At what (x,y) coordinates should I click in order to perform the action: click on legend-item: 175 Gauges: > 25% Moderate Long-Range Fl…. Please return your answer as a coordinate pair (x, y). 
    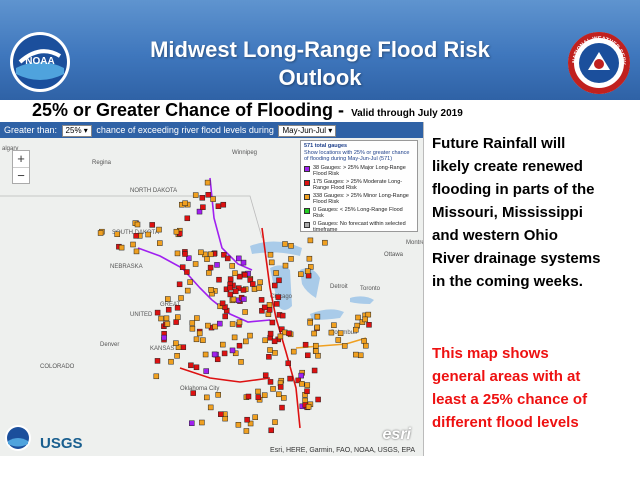
    Looking at the image, I should click on (359, 185).